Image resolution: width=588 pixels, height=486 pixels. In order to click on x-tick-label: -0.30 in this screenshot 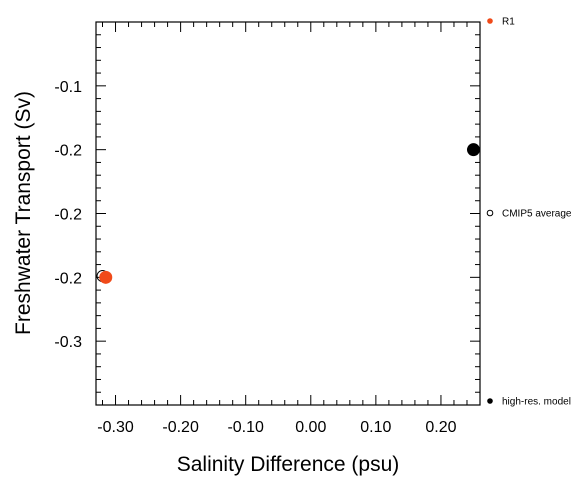, I will do `click(115, 427)`.